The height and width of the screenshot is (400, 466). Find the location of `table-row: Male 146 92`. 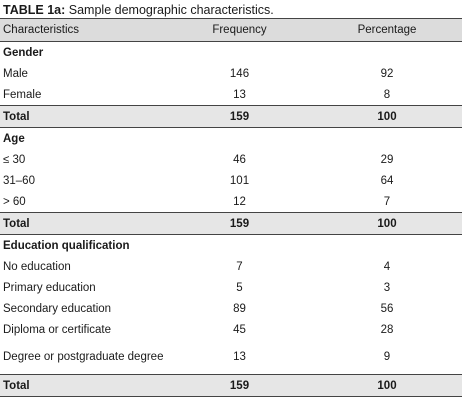

table-row: Male 146 92 is located at coordinates (231, 73).